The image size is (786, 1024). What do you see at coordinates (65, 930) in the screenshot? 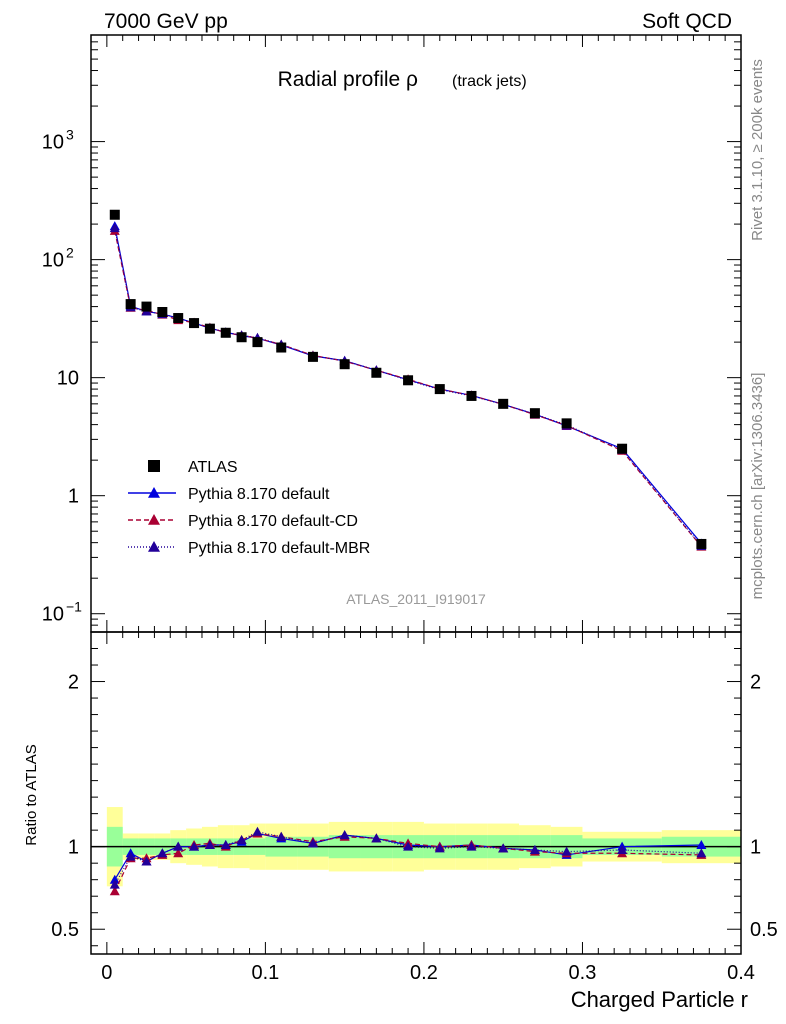
I see `ratio-y-tick-label-left: 0.5` at bounding box center [65, 930].